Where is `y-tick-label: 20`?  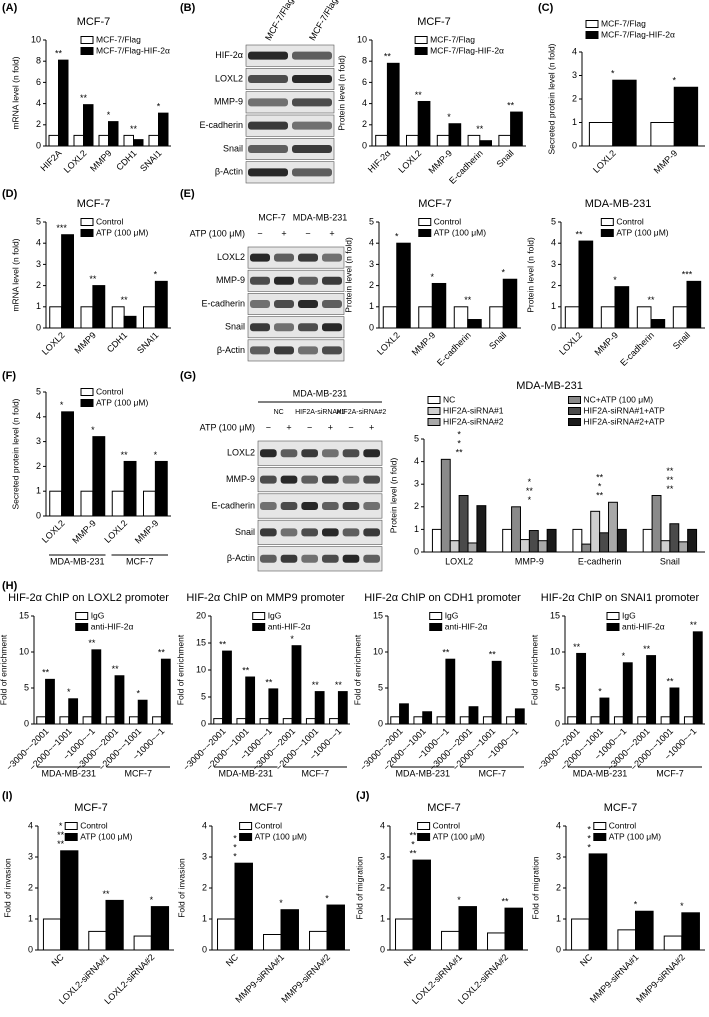
y-tick-label: 20 is located at coordinates (201, 615).